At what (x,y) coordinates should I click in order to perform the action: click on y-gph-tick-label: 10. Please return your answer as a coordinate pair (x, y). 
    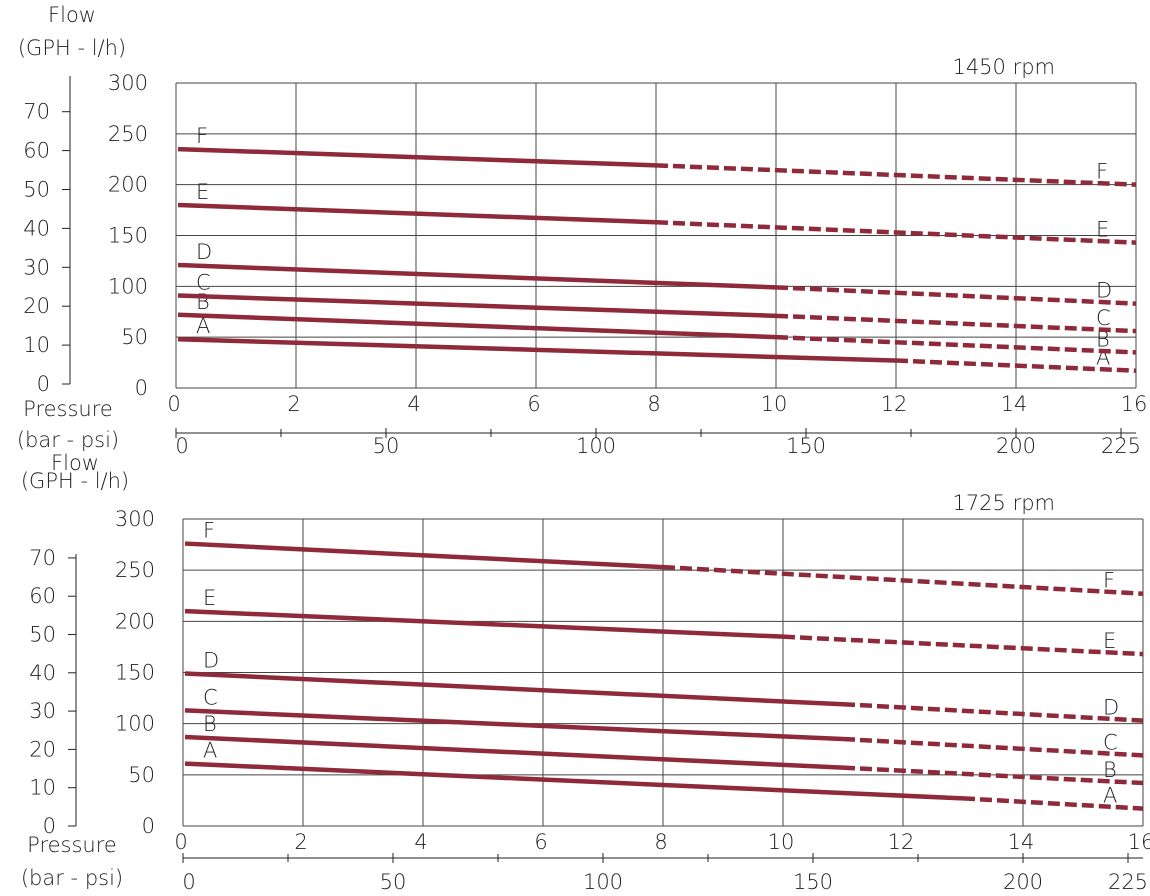
    Looking at the image, I should click on (42, 788).